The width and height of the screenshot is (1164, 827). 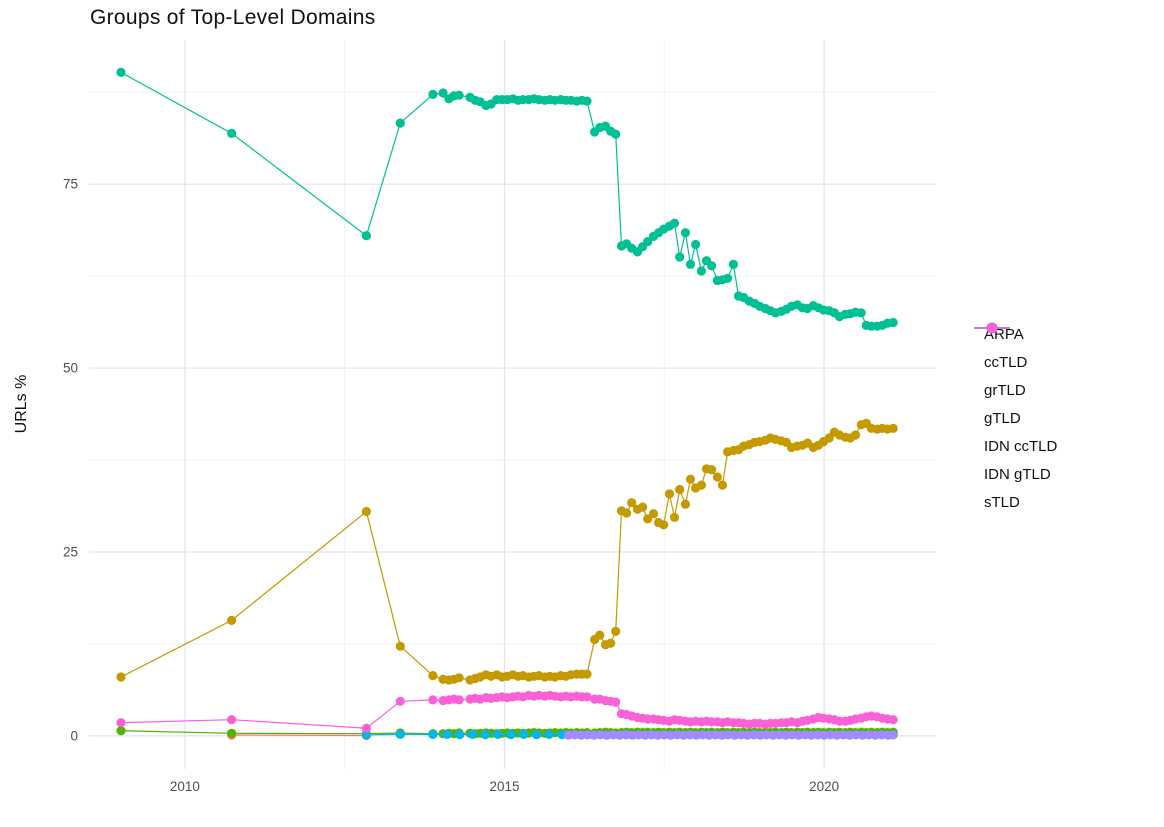 I want to click on x-tick-label: 2015, so click(x=504, y=786).